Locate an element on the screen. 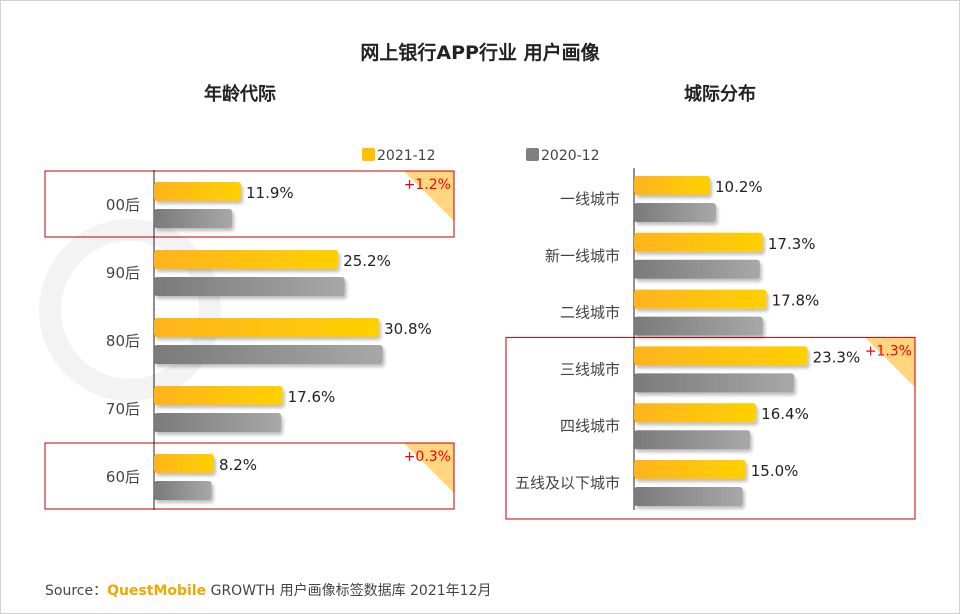 The height and width of the screenshot is (614, 960). main-title: 网上银行APP行业 用户画像 is located at coordinates (480, 53).